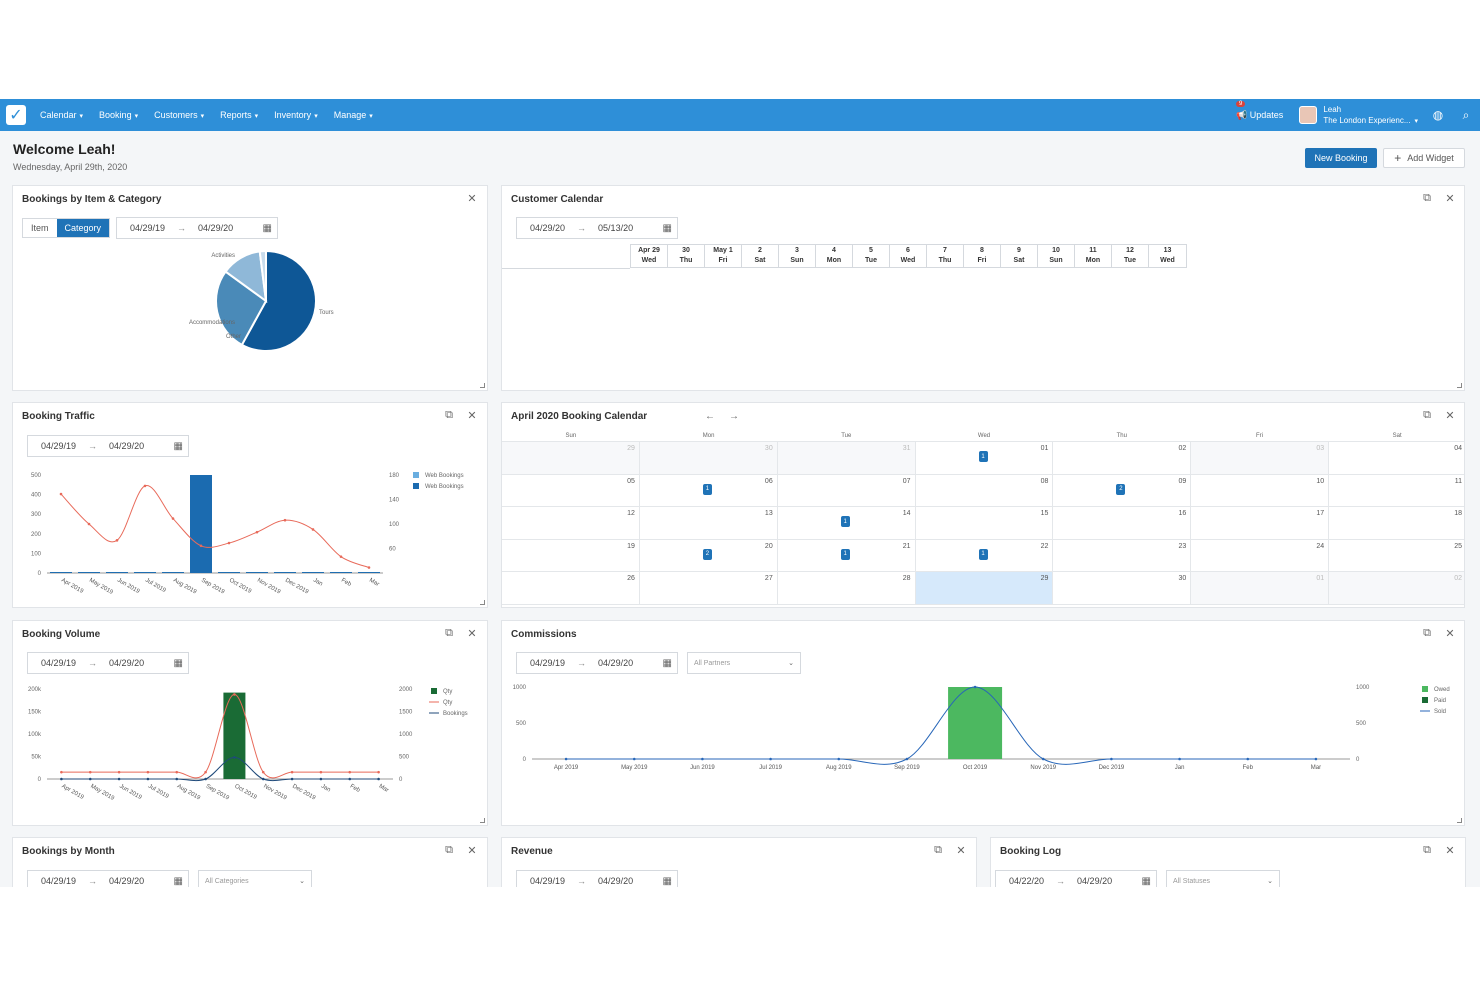 Image resolution: width=1480 pixels, height=987 pixels. I want to click on nav-booking: Booking ▾, so click(119, 115).